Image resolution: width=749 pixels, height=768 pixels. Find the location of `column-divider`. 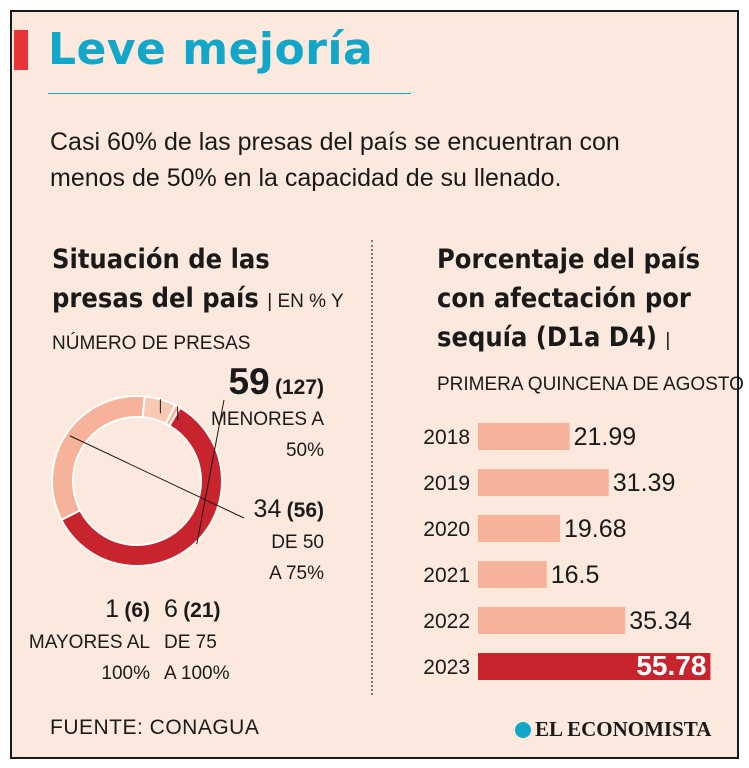

column-divider is located at coordinates (372, 467).